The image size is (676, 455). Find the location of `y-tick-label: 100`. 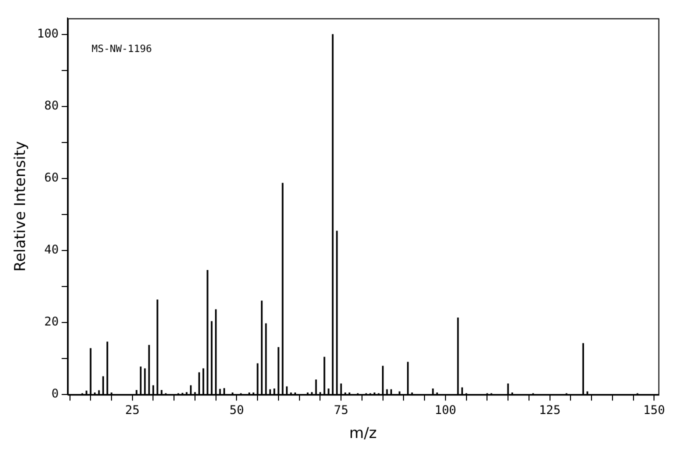

y-tick-label: 100 is located at coordinates (47, 33).